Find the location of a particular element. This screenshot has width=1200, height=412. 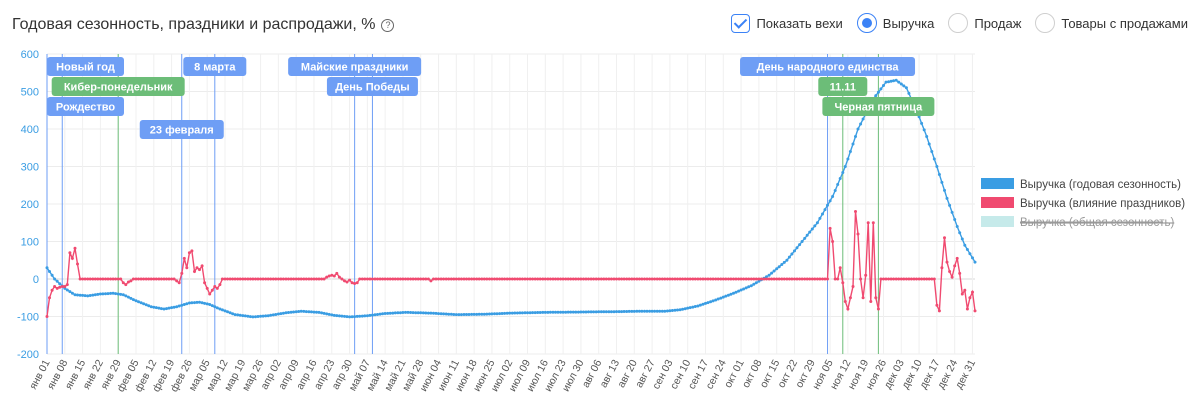

show-milestones-toggle: Показать вехи is located at coordinates (787, 23).